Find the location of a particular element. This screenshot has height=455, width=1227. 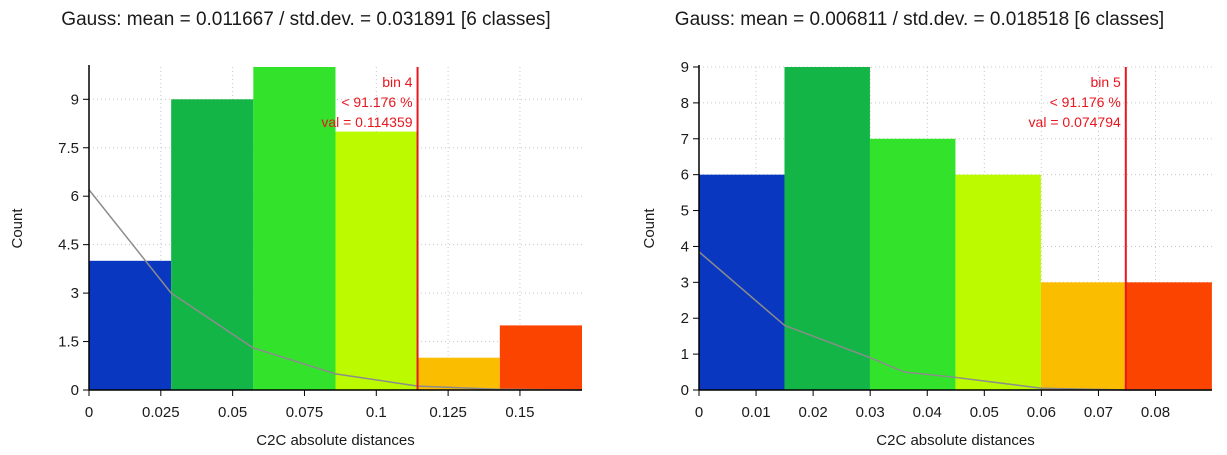

x-tick-label: 0.15 is located at coordinates (519, 412).